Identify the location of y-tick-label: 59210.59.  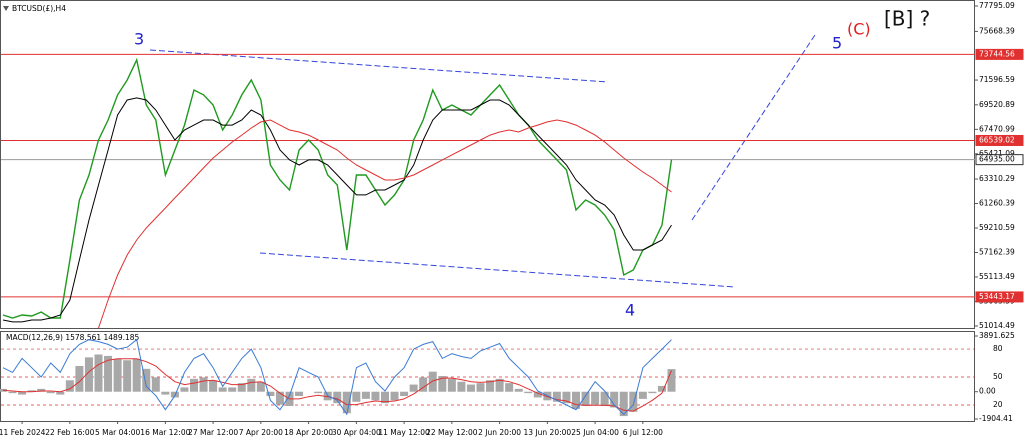
(997, 227).